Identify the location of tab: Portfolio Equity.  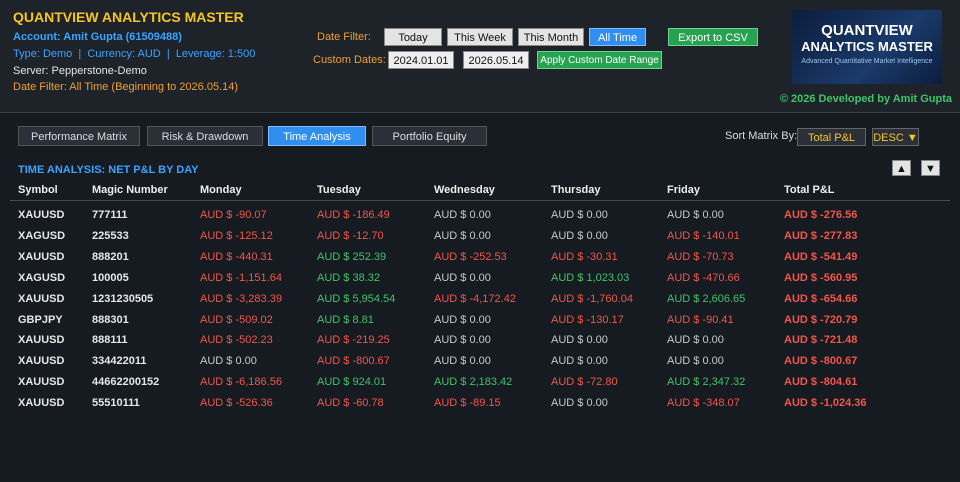
(429, 136).